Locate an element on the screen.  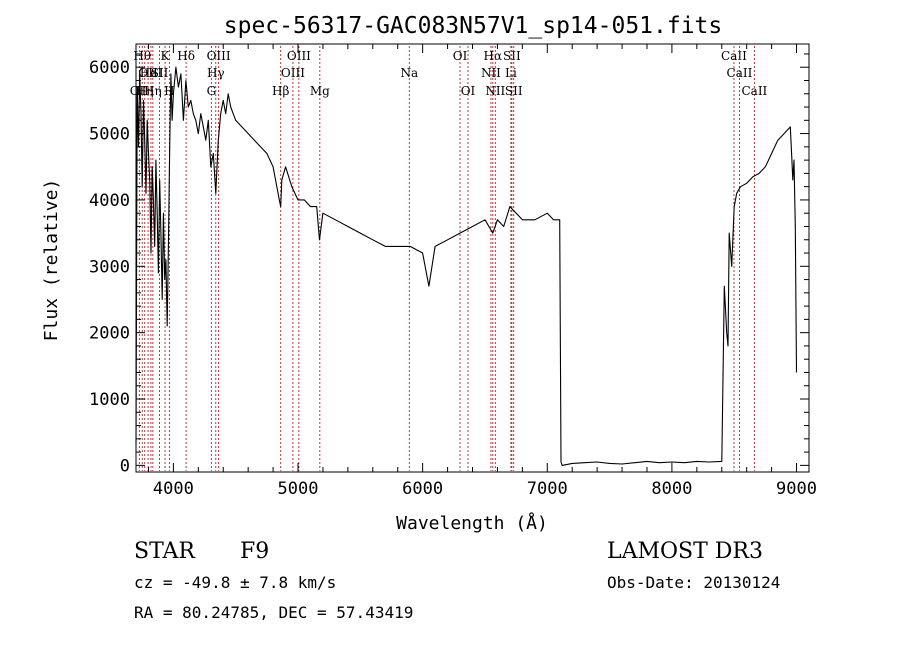
spectral-line-label: Hα is located at coordinates (493, 56).